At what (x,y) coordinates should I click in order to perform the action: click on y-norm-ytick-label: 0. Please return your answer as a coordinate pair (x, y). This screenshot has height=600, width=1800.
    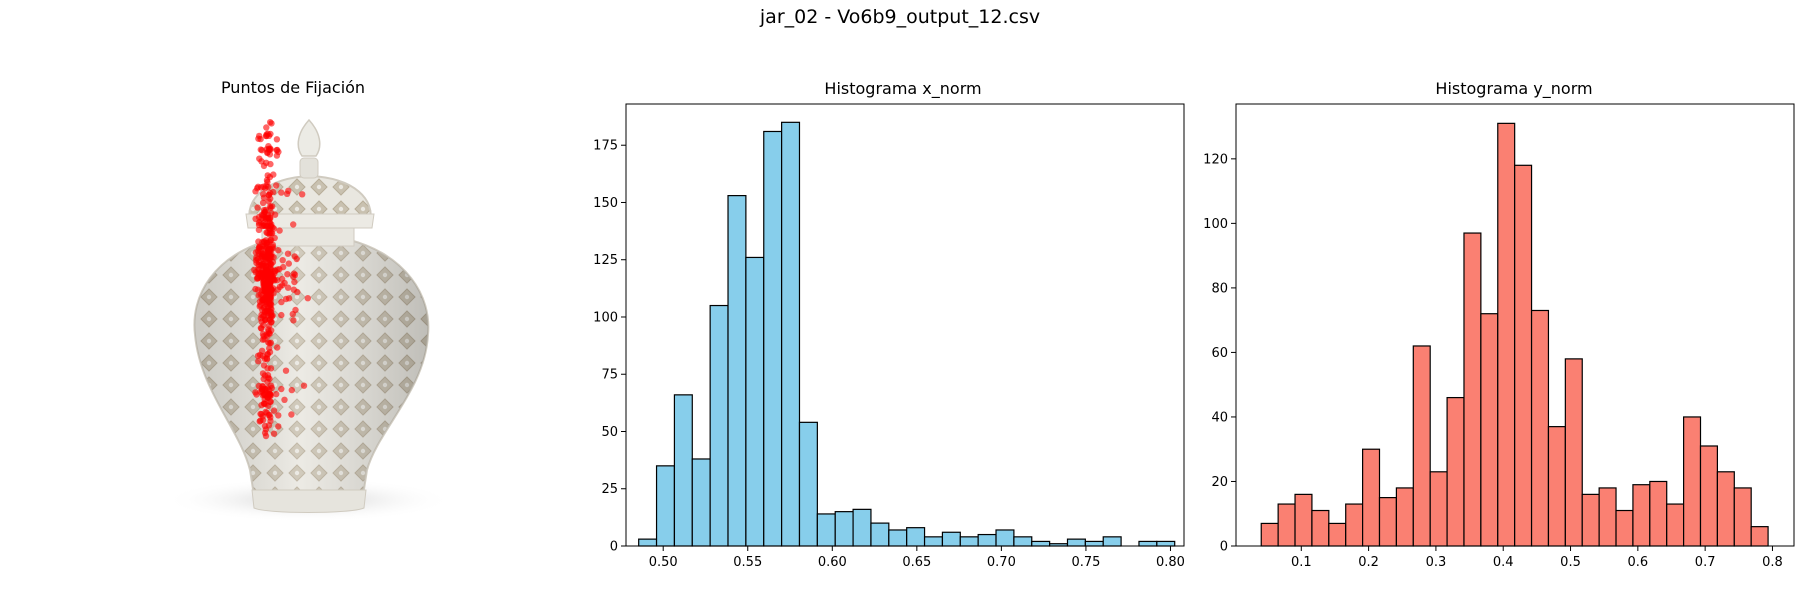
    Looking at the image, I should click on (1224, 547).